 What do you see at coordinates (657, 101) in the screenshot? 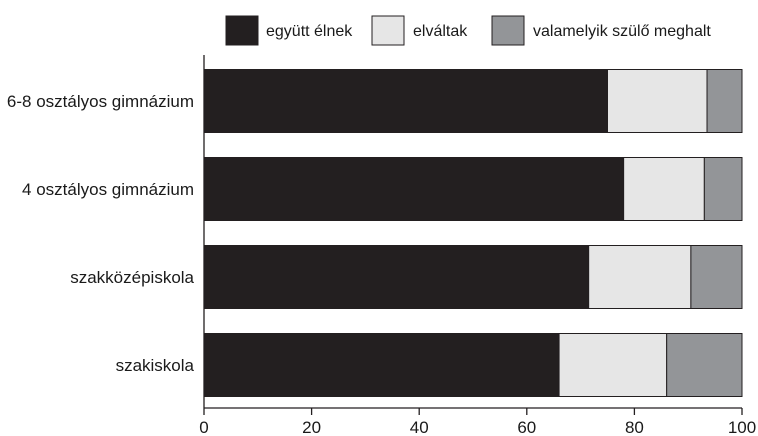
I see `bar-6-8-osztalyos-gimnazium-elvaltak` at bounding box center [657, 101].